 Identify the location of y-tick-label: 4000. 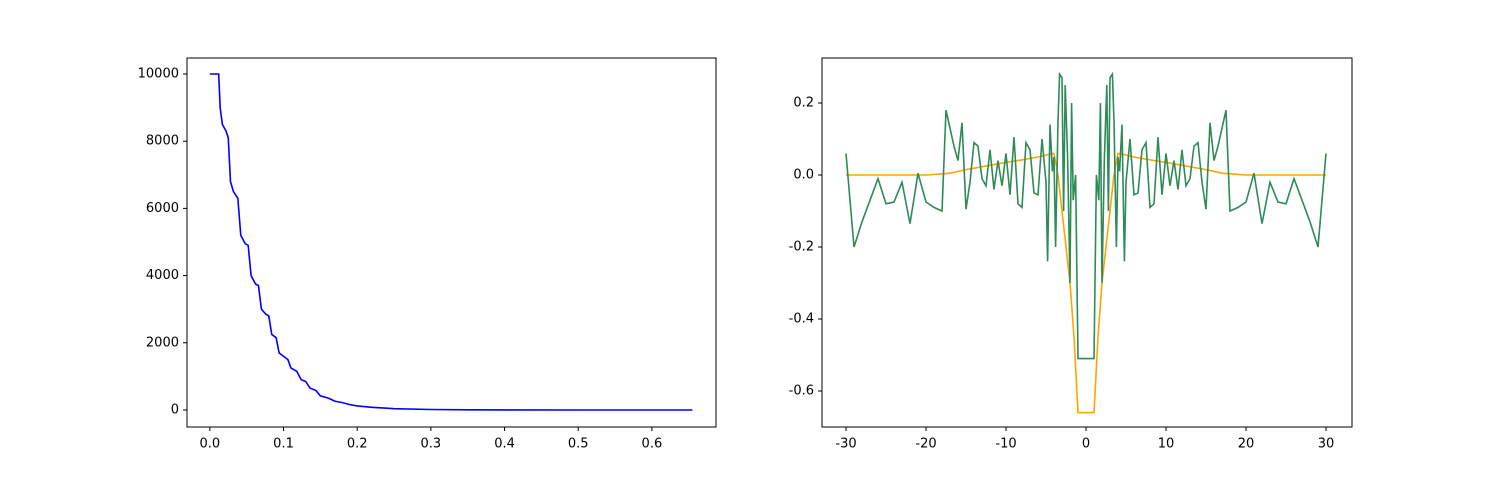
(162, 275).